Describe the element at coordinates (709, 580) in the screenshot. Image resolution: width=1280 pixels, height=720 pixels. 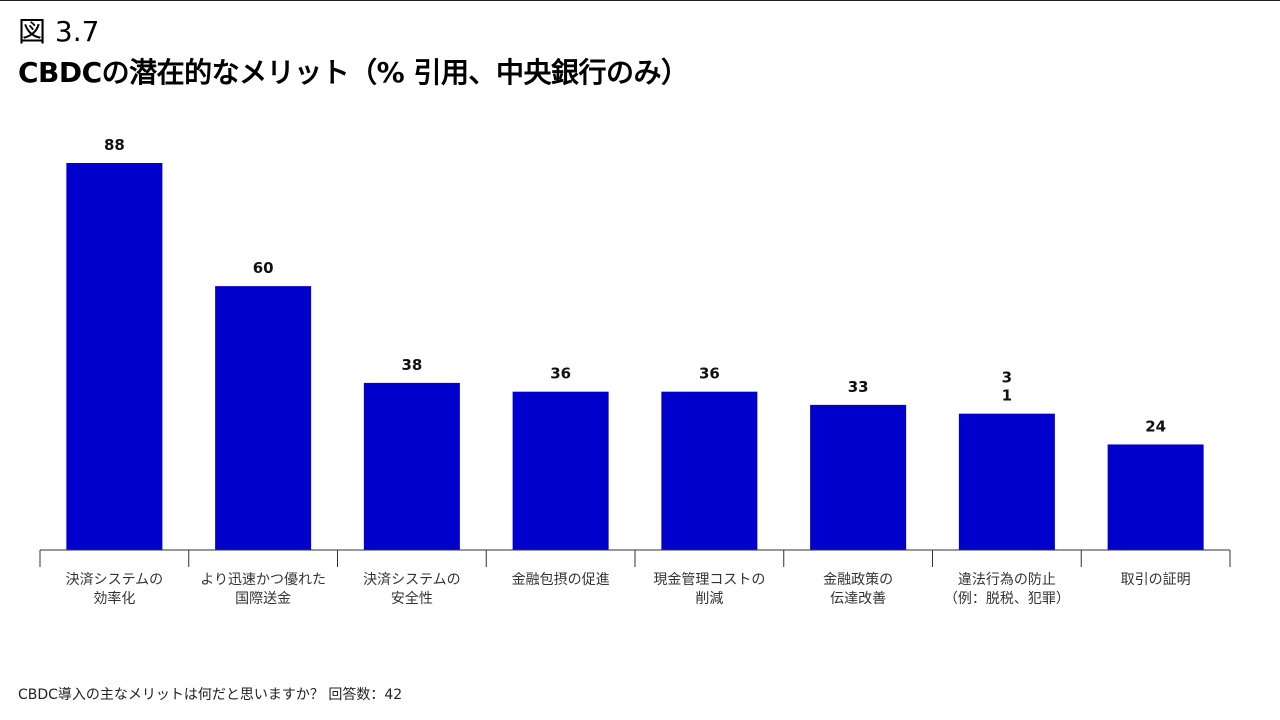
I see `category-label: 現金管理コストの` at that location.